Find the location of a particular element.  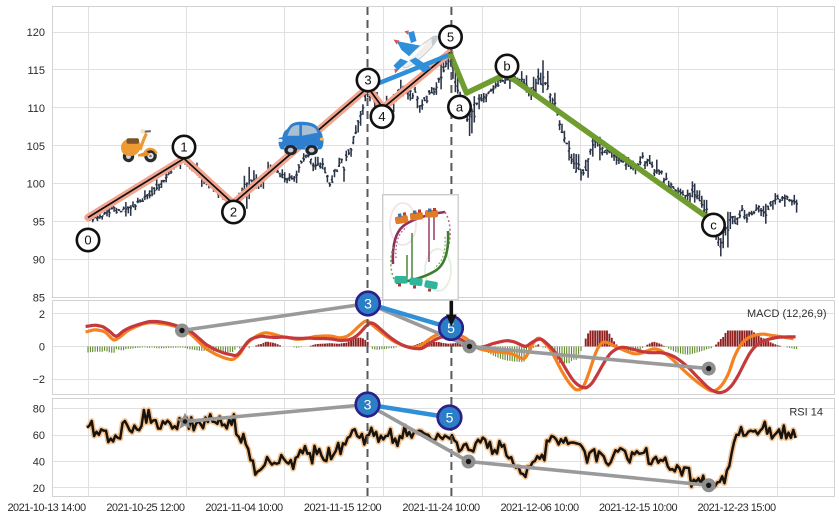

svg-text: 60 is located at coordinates (39, 436).